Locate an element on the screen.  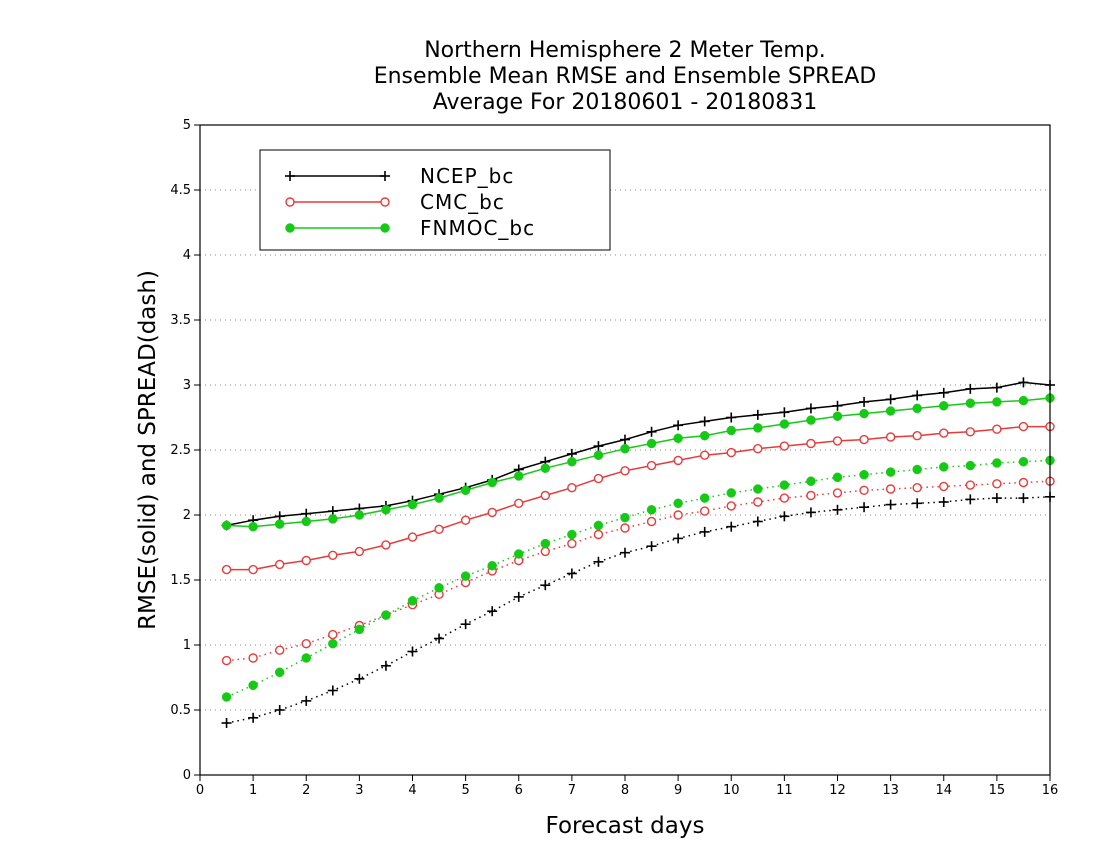
x-tick-label: 3 is located at coordinates (359, 790).